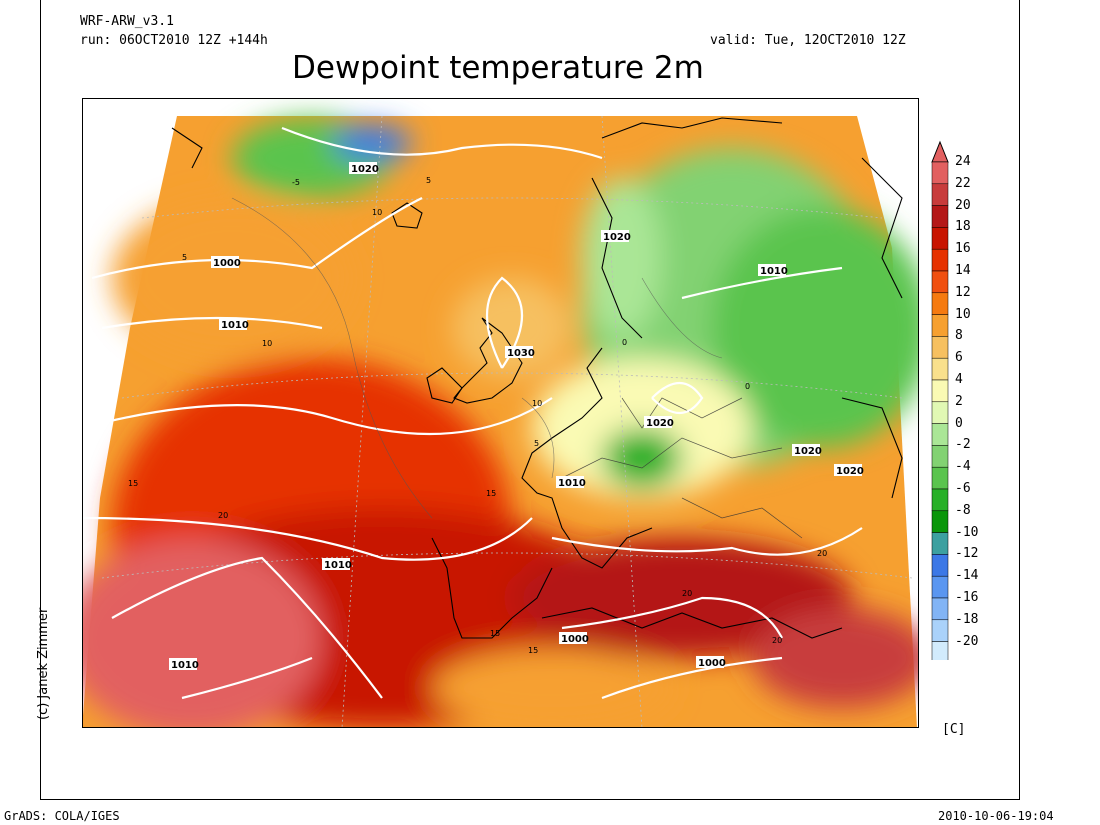  I want to click on colorbar-label: -12, so click(967, 554).